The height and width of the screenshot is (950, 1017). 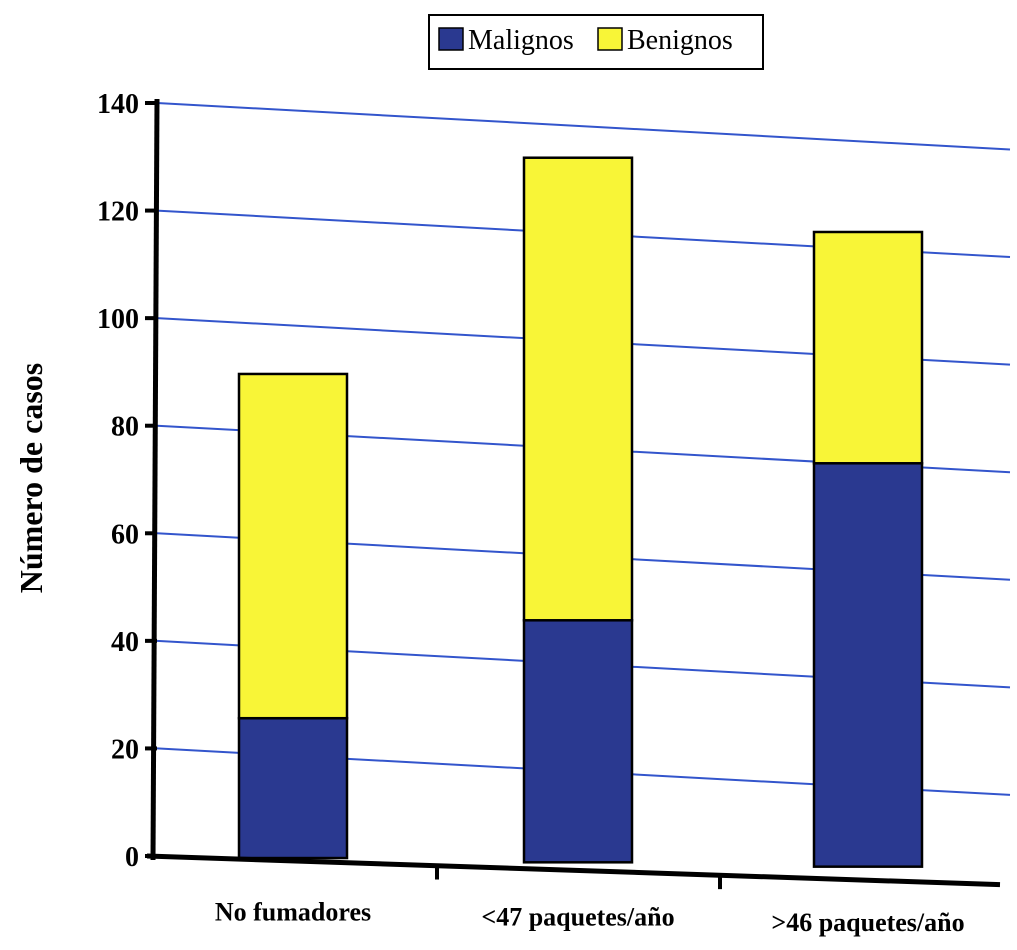 I want to click on y-tick-label-20: 20, so click(x=125, y=749).